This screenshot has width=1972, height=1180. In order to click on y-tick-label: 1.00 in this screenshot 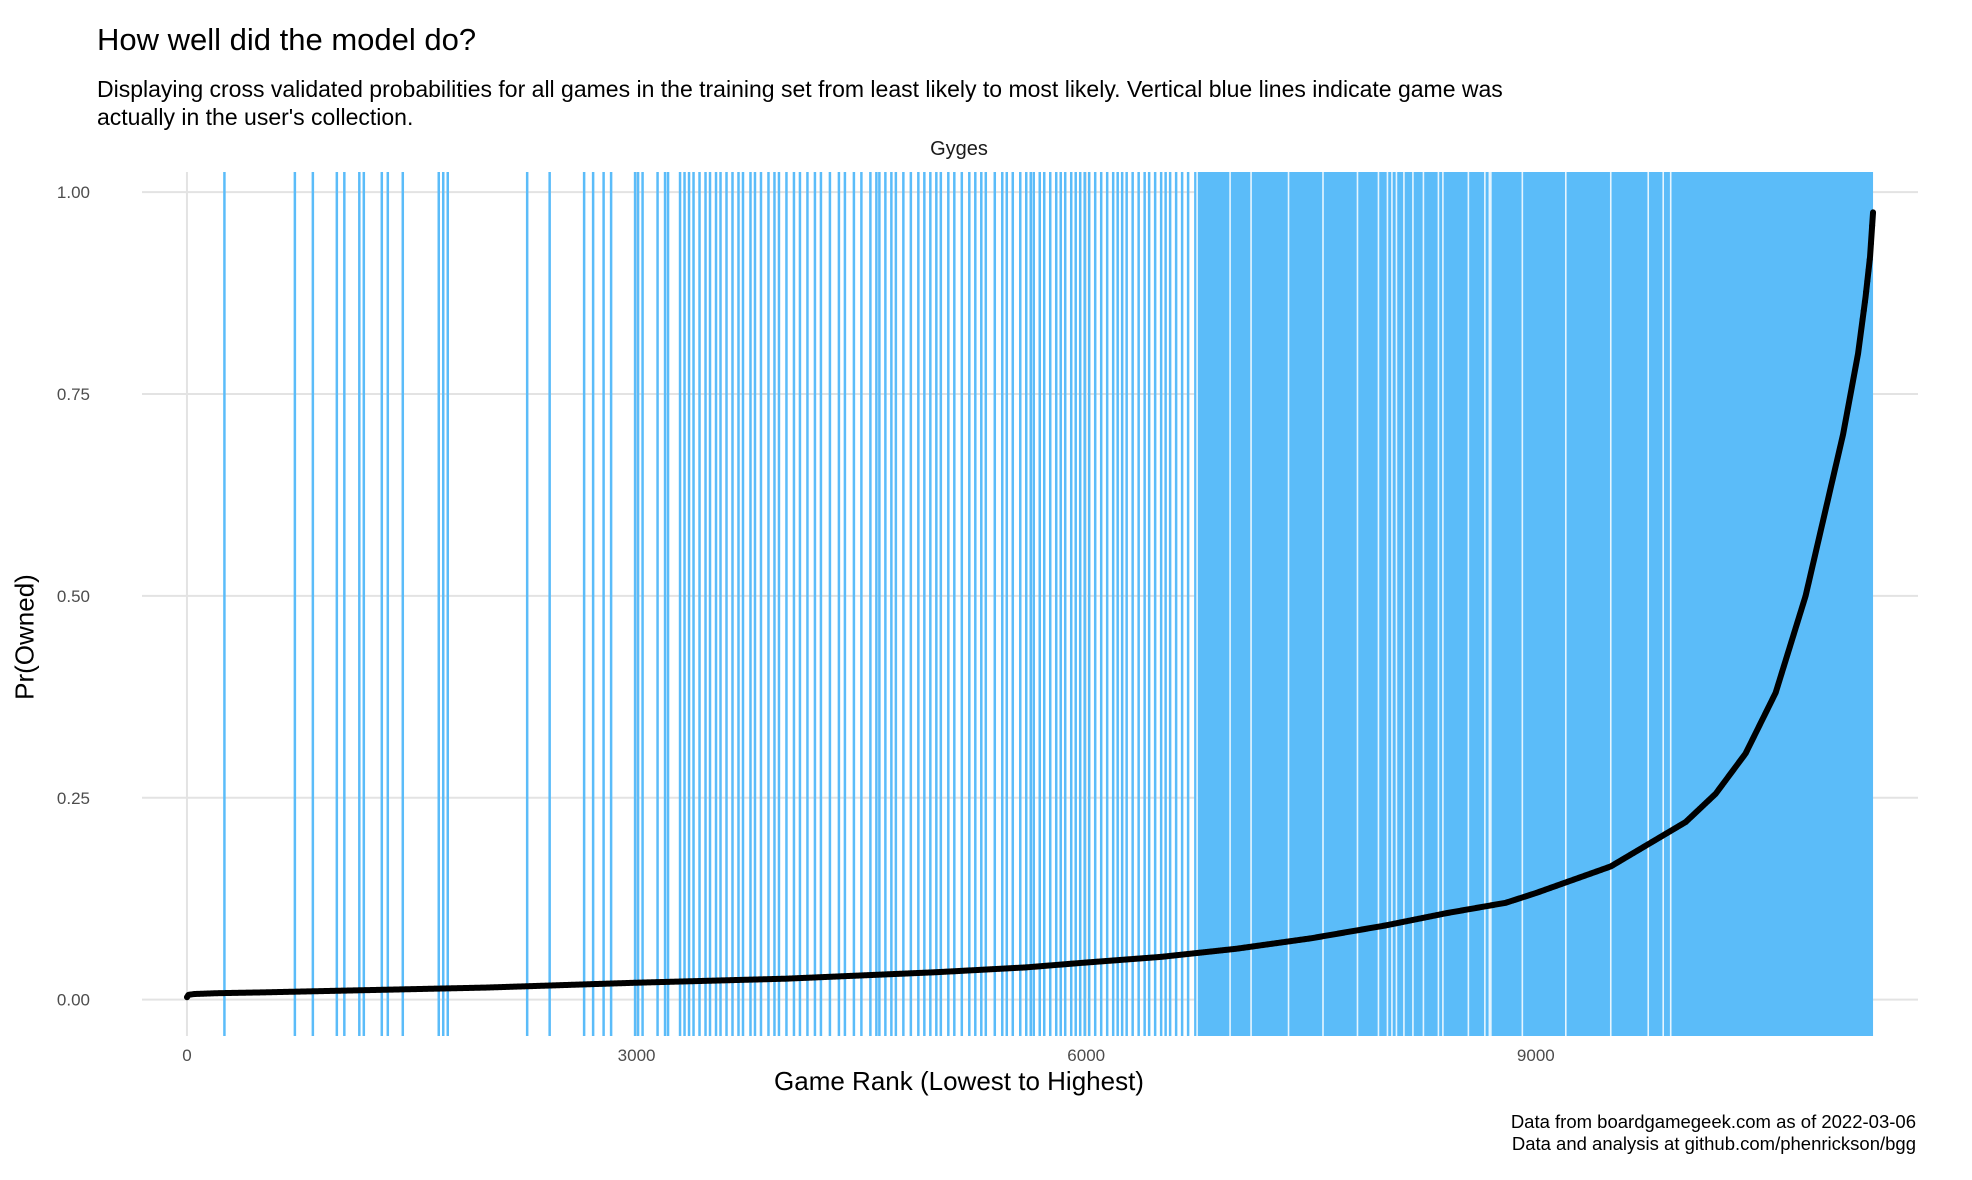, I will do `click(73, 192)`.